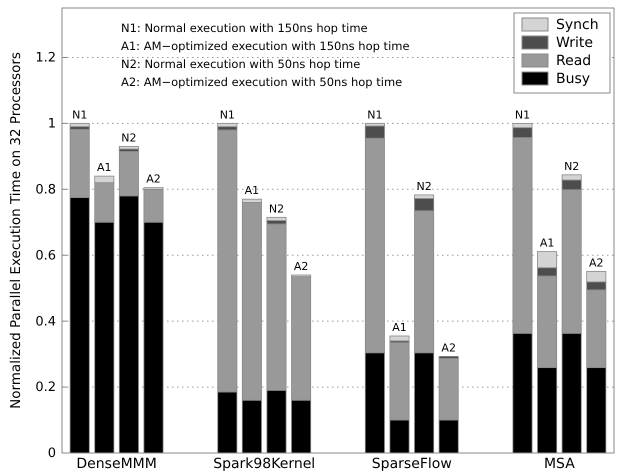 The height and width of the screenshot is (472, 626). I want to click on y-tick-label: 1, so click(52, 124).